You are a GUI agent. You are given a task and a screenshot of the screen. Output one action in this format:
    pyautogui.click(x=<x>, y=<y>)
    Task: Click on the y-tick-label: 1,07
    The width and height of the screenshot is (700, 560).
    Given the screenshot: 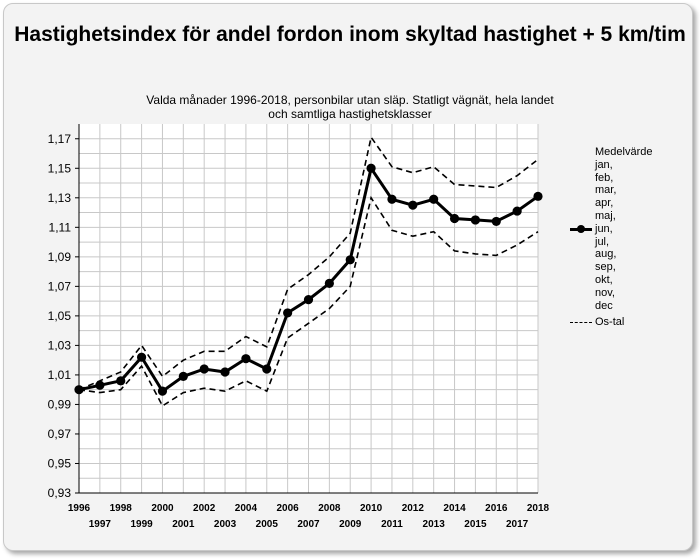 What is the action you would take?
    pyautogui.click(x=60, y=286)
    